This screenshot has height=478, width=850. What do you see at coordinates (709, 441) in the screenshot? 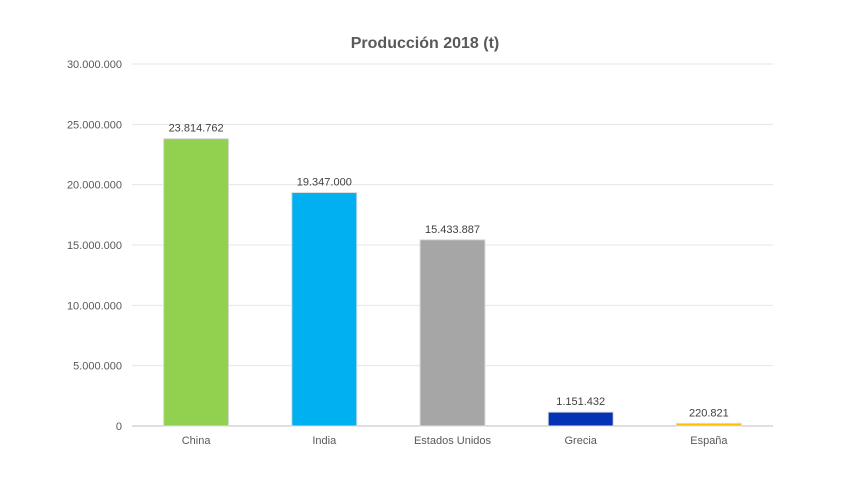
I see `x-tick-label: España` at bounding box center [709, 441].